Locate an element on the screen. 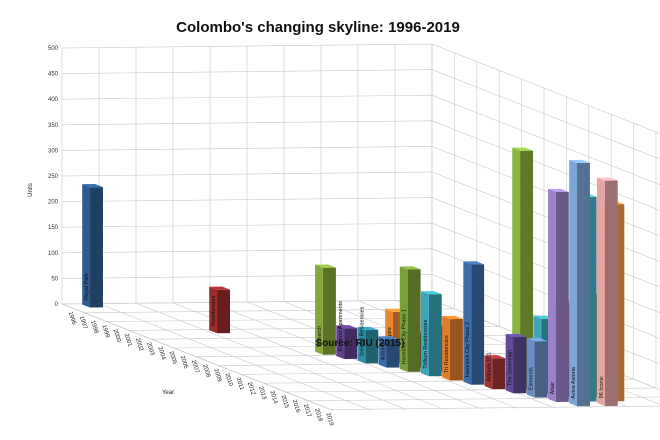  floor-gridline is located at coordinates (247, 302).